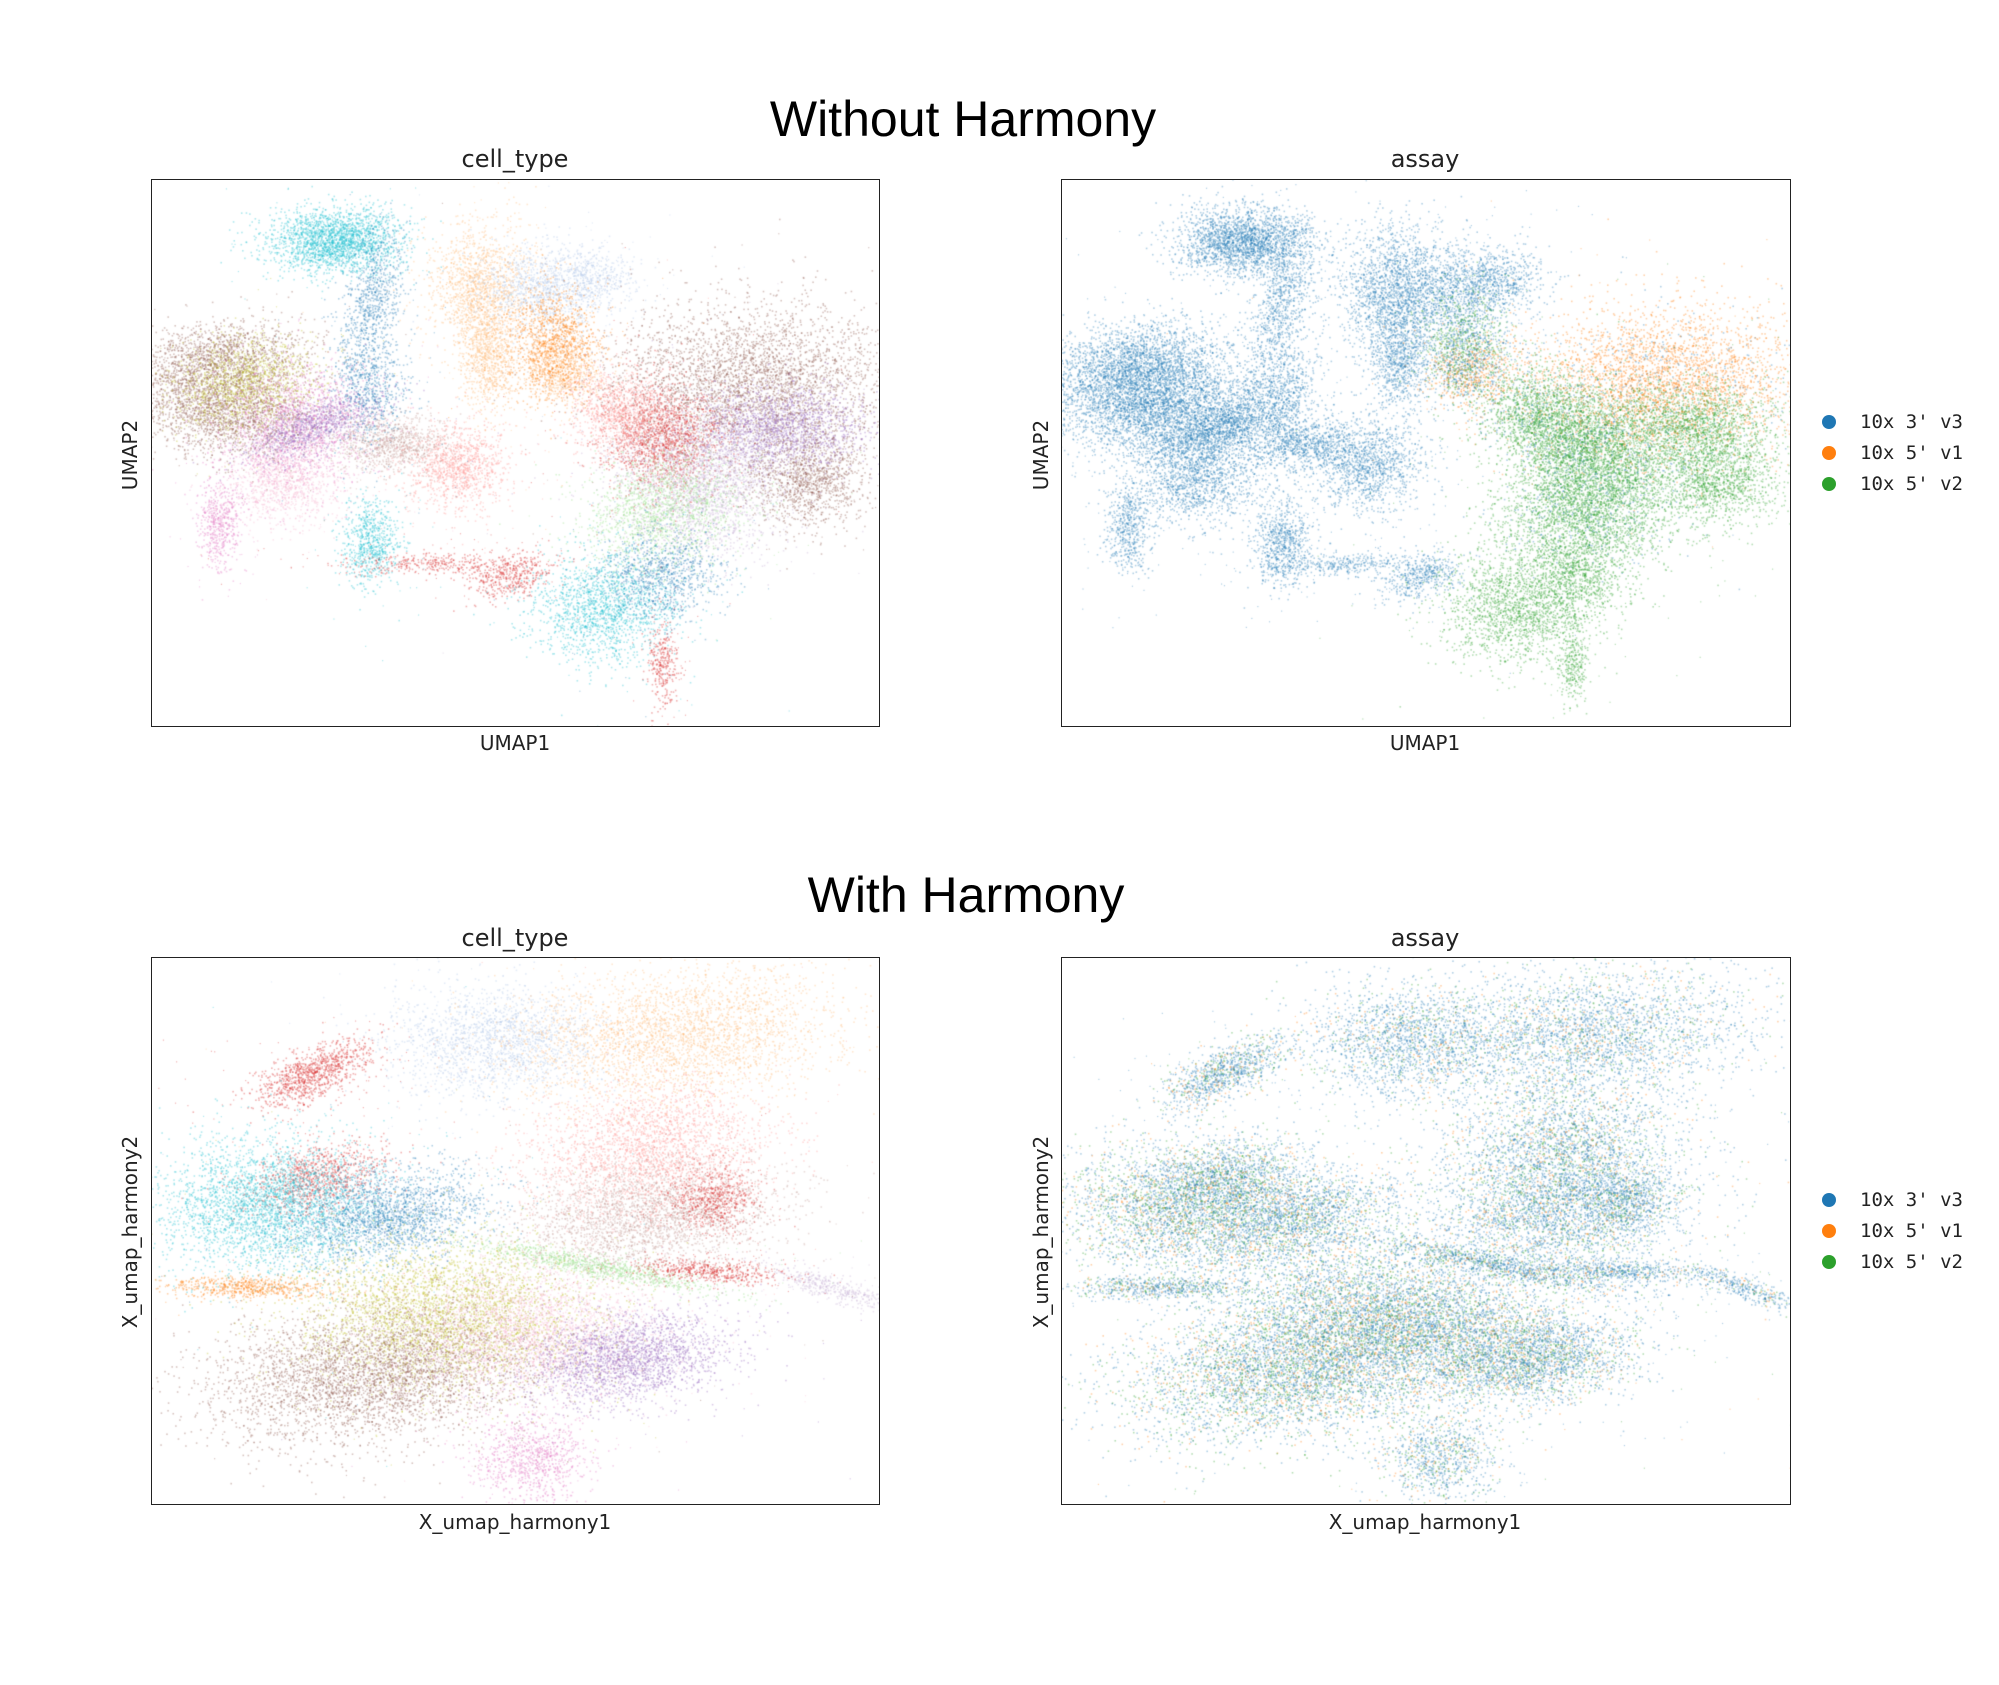 The height and width of the screenshot is (1685, 1999). Describe the element at coordinates (515, 159) in the screenshot. I see `panel-title-celltype-top: cell_type` at that location.